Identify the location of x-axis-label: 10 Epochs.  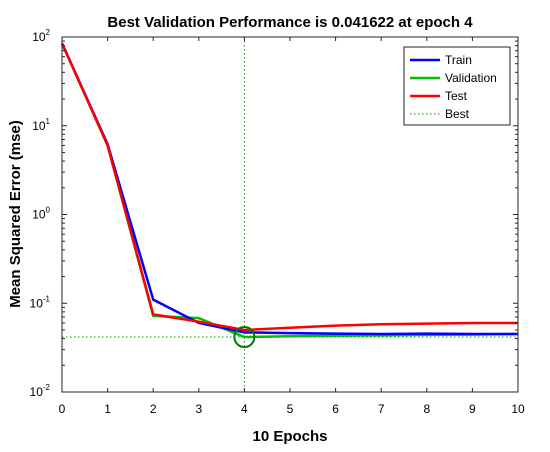
(289, 436).